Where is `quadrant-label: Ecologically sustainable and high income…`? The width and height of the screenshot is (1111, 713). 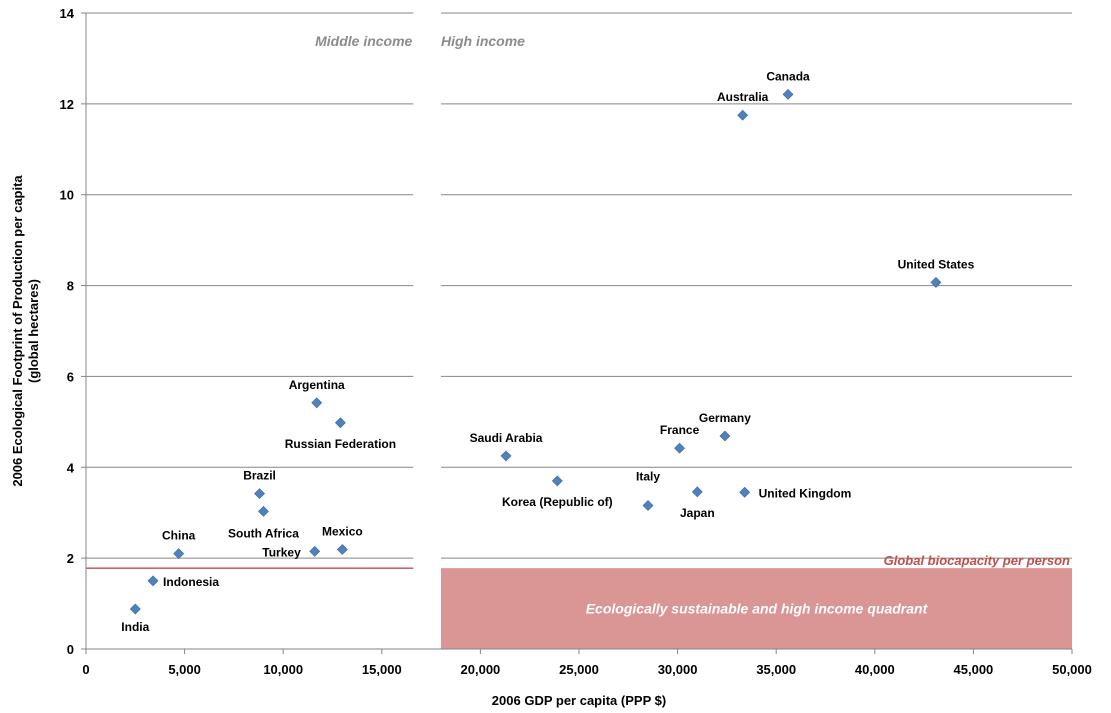
quadrant-label: Ecologically sustainable and high income… is located at coordinates (757, 609).